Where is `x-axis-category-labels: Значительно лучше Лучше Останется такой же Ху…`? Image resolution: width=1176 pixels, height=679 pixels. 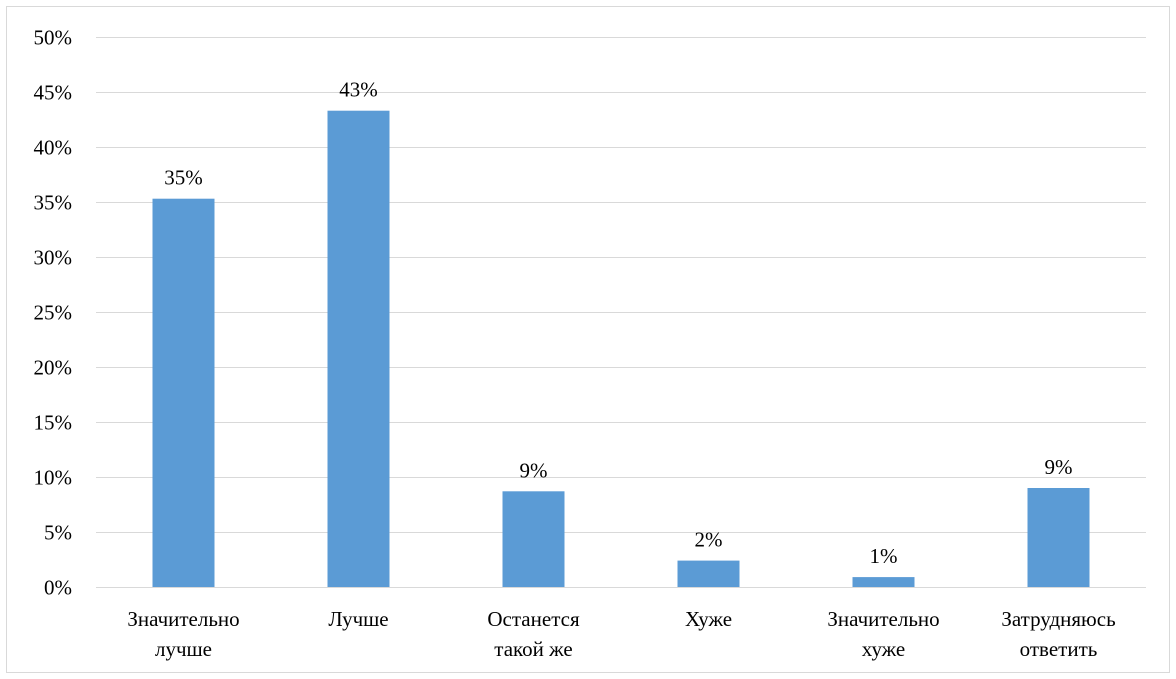 x-axis-category-labels: Значительно лучше Лучше Останется такой же Ху… is located at coordinates (621, 634).